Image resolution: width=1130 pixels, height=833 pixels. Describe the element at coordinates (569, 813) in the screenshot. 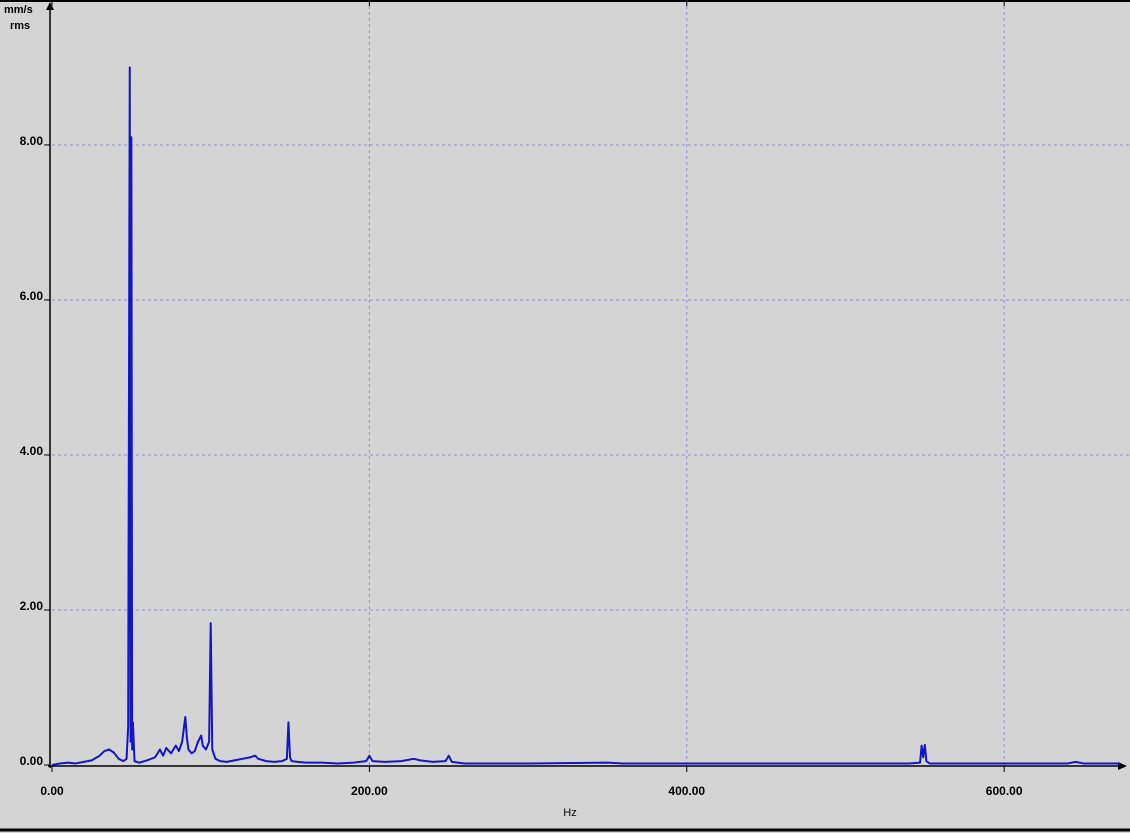

I see `x-axis-label: Hz` at that location.